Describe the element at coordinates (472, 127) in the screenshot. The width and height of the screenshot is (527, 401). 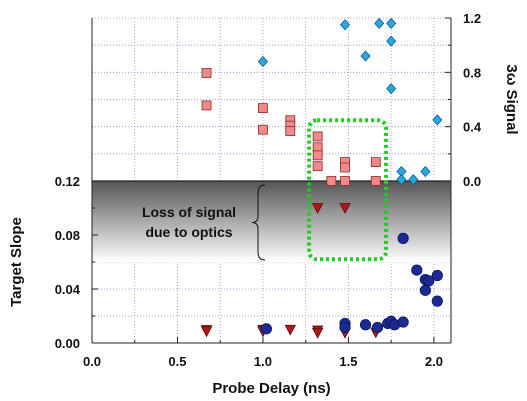
I see `y-right-tick-label: 0.4` at that location.